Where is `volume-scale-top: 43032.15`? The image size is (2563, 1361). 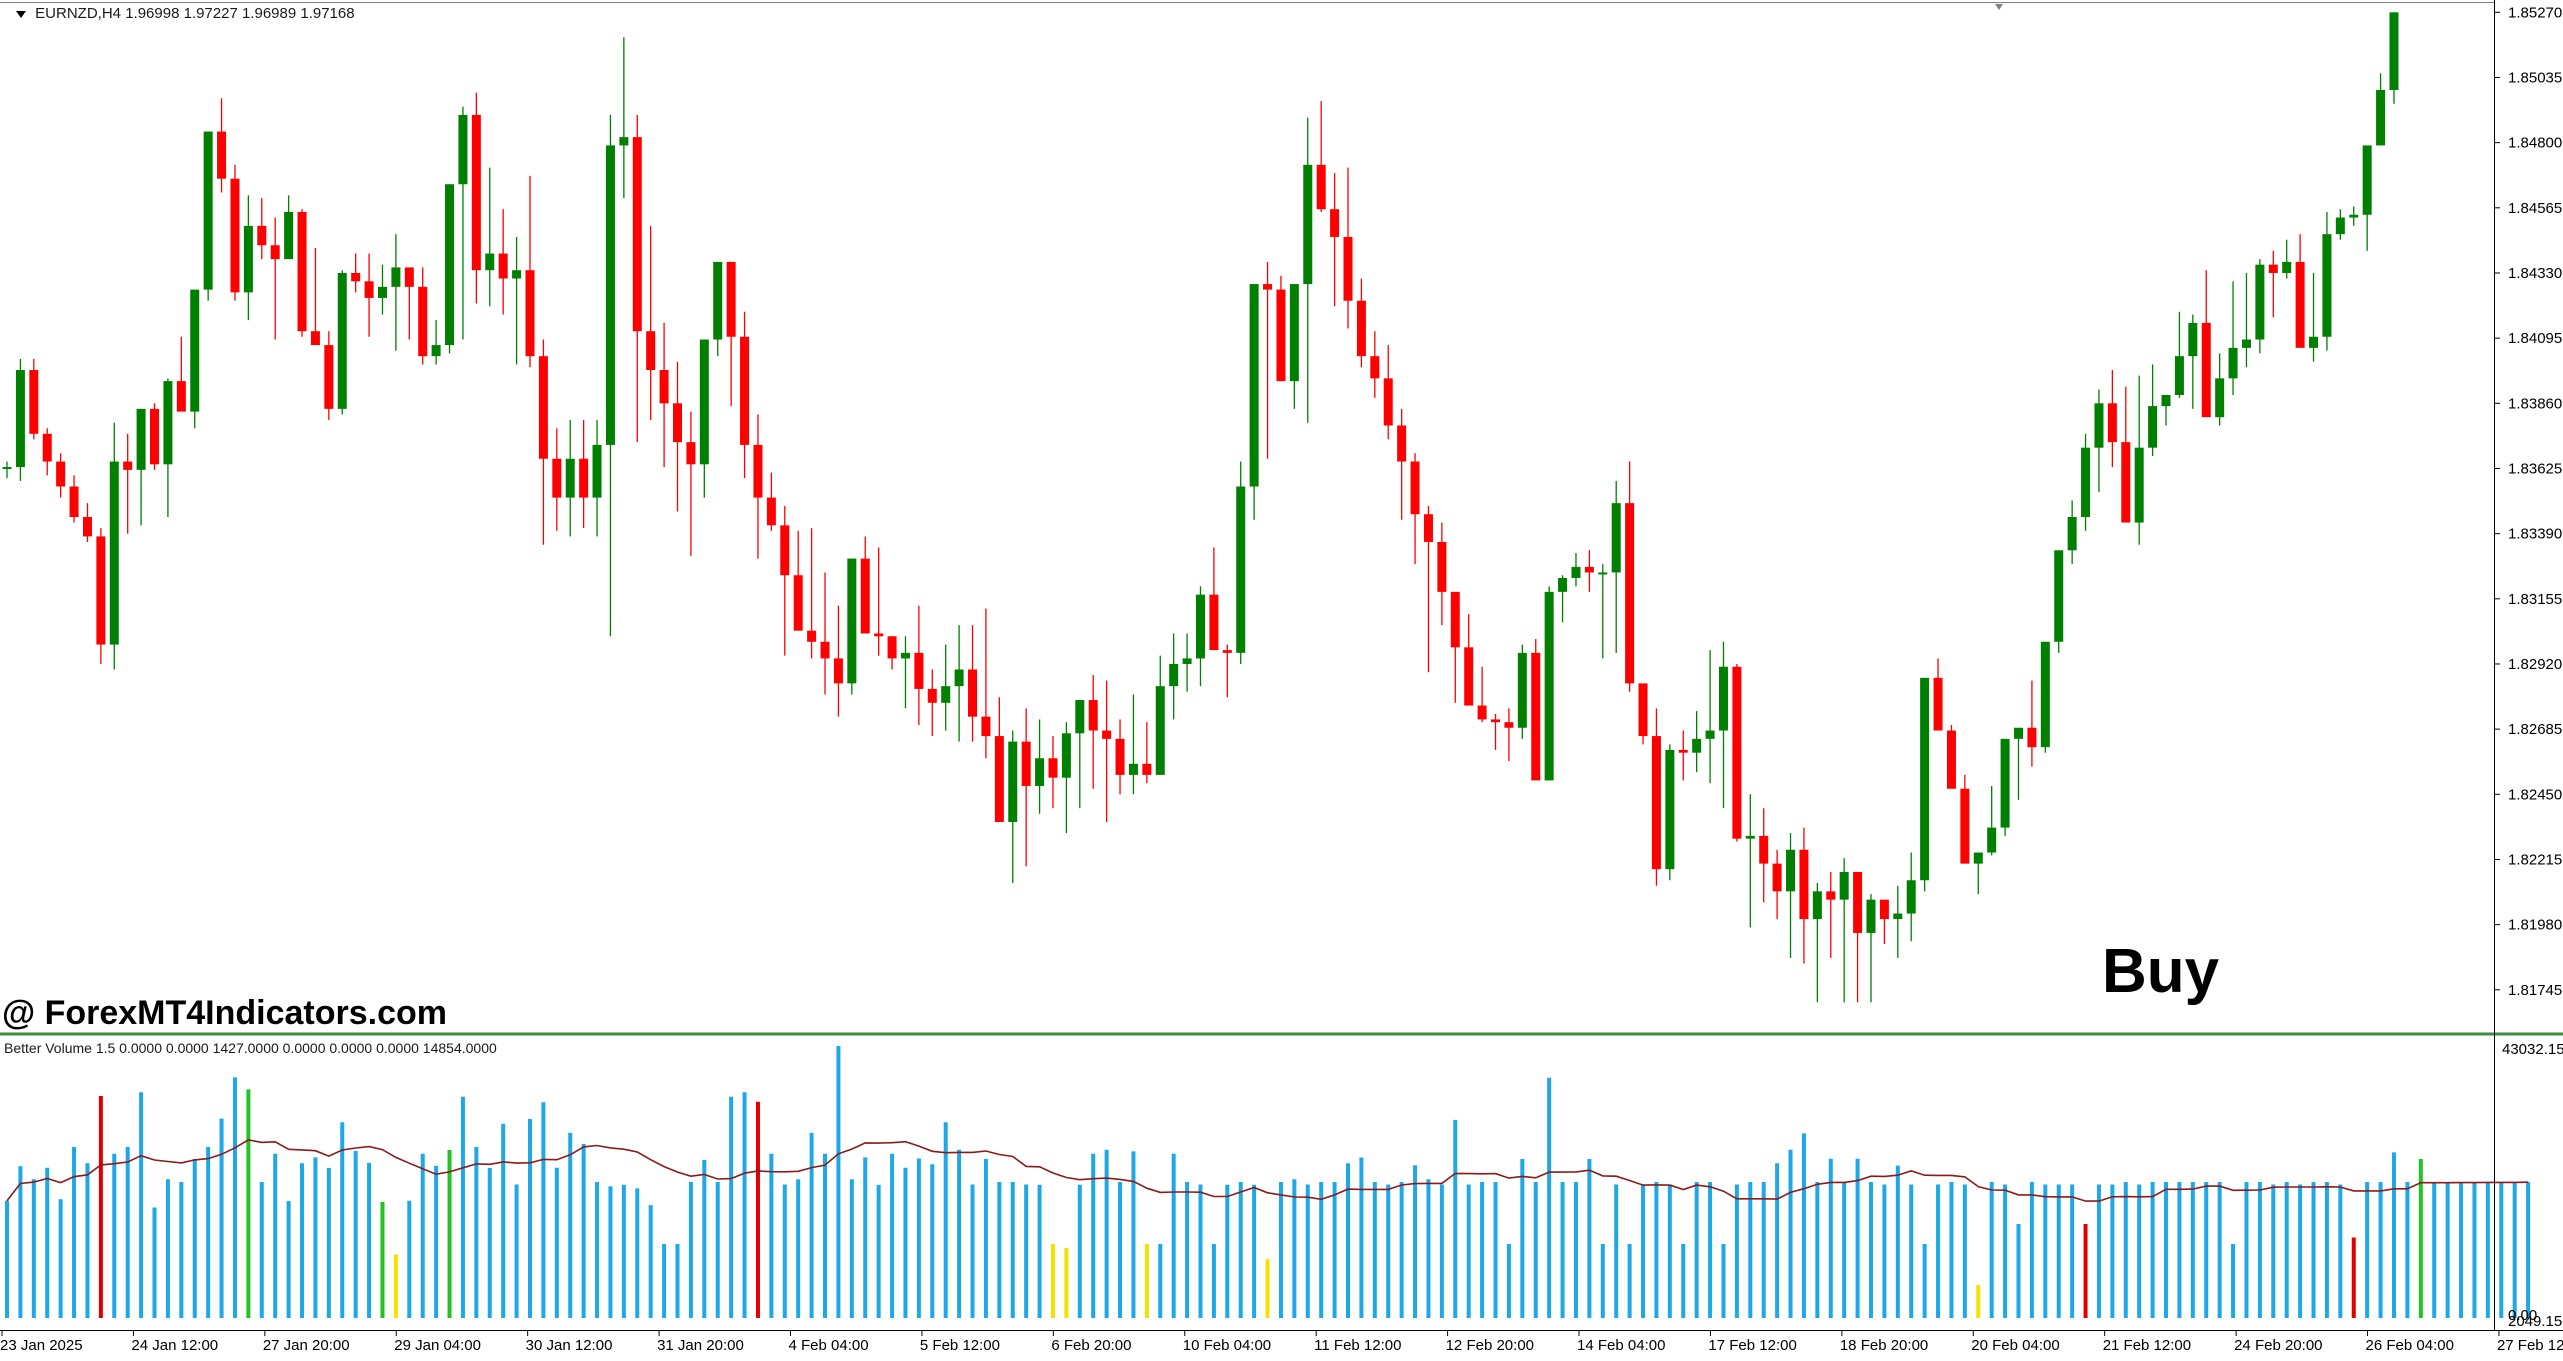 volume-scale-top: 43032.15 is located at coordinates (2532, 1049).